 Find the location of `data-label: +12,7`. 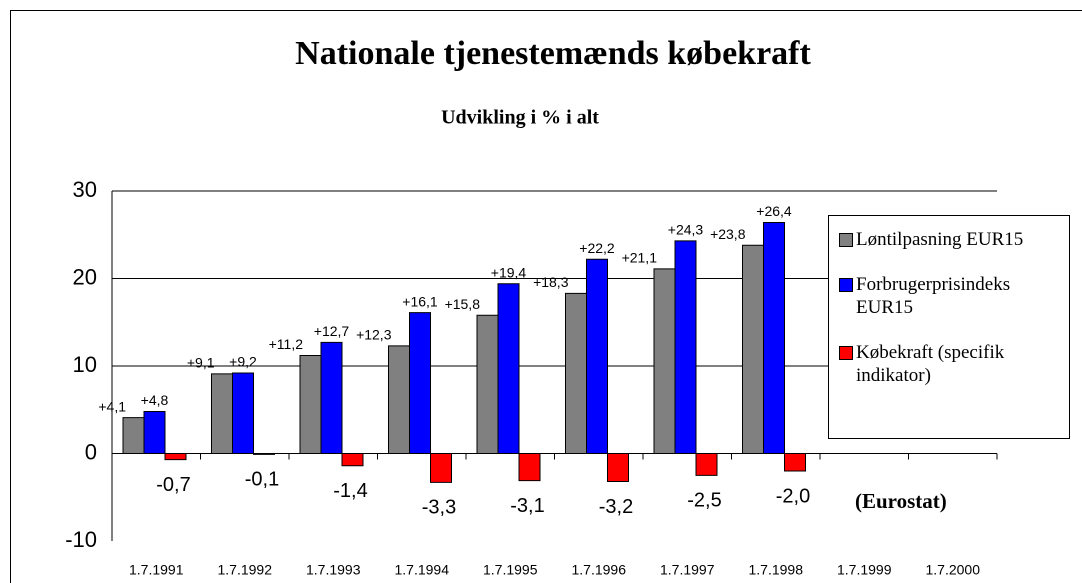

data-label: +12,7 is located at coordinates (332, 331).